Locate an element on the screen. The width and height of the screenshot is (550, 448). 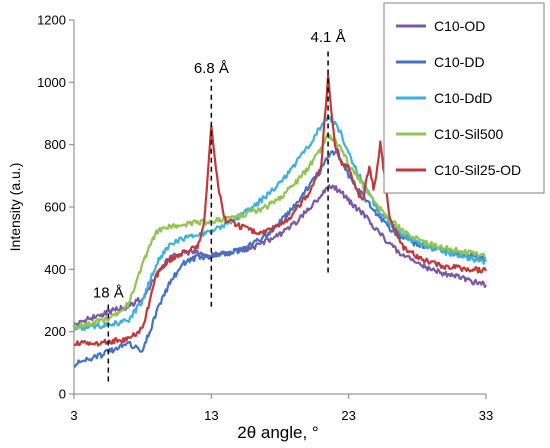
x-tick-label: 33 is located at coordinates (486, 415).